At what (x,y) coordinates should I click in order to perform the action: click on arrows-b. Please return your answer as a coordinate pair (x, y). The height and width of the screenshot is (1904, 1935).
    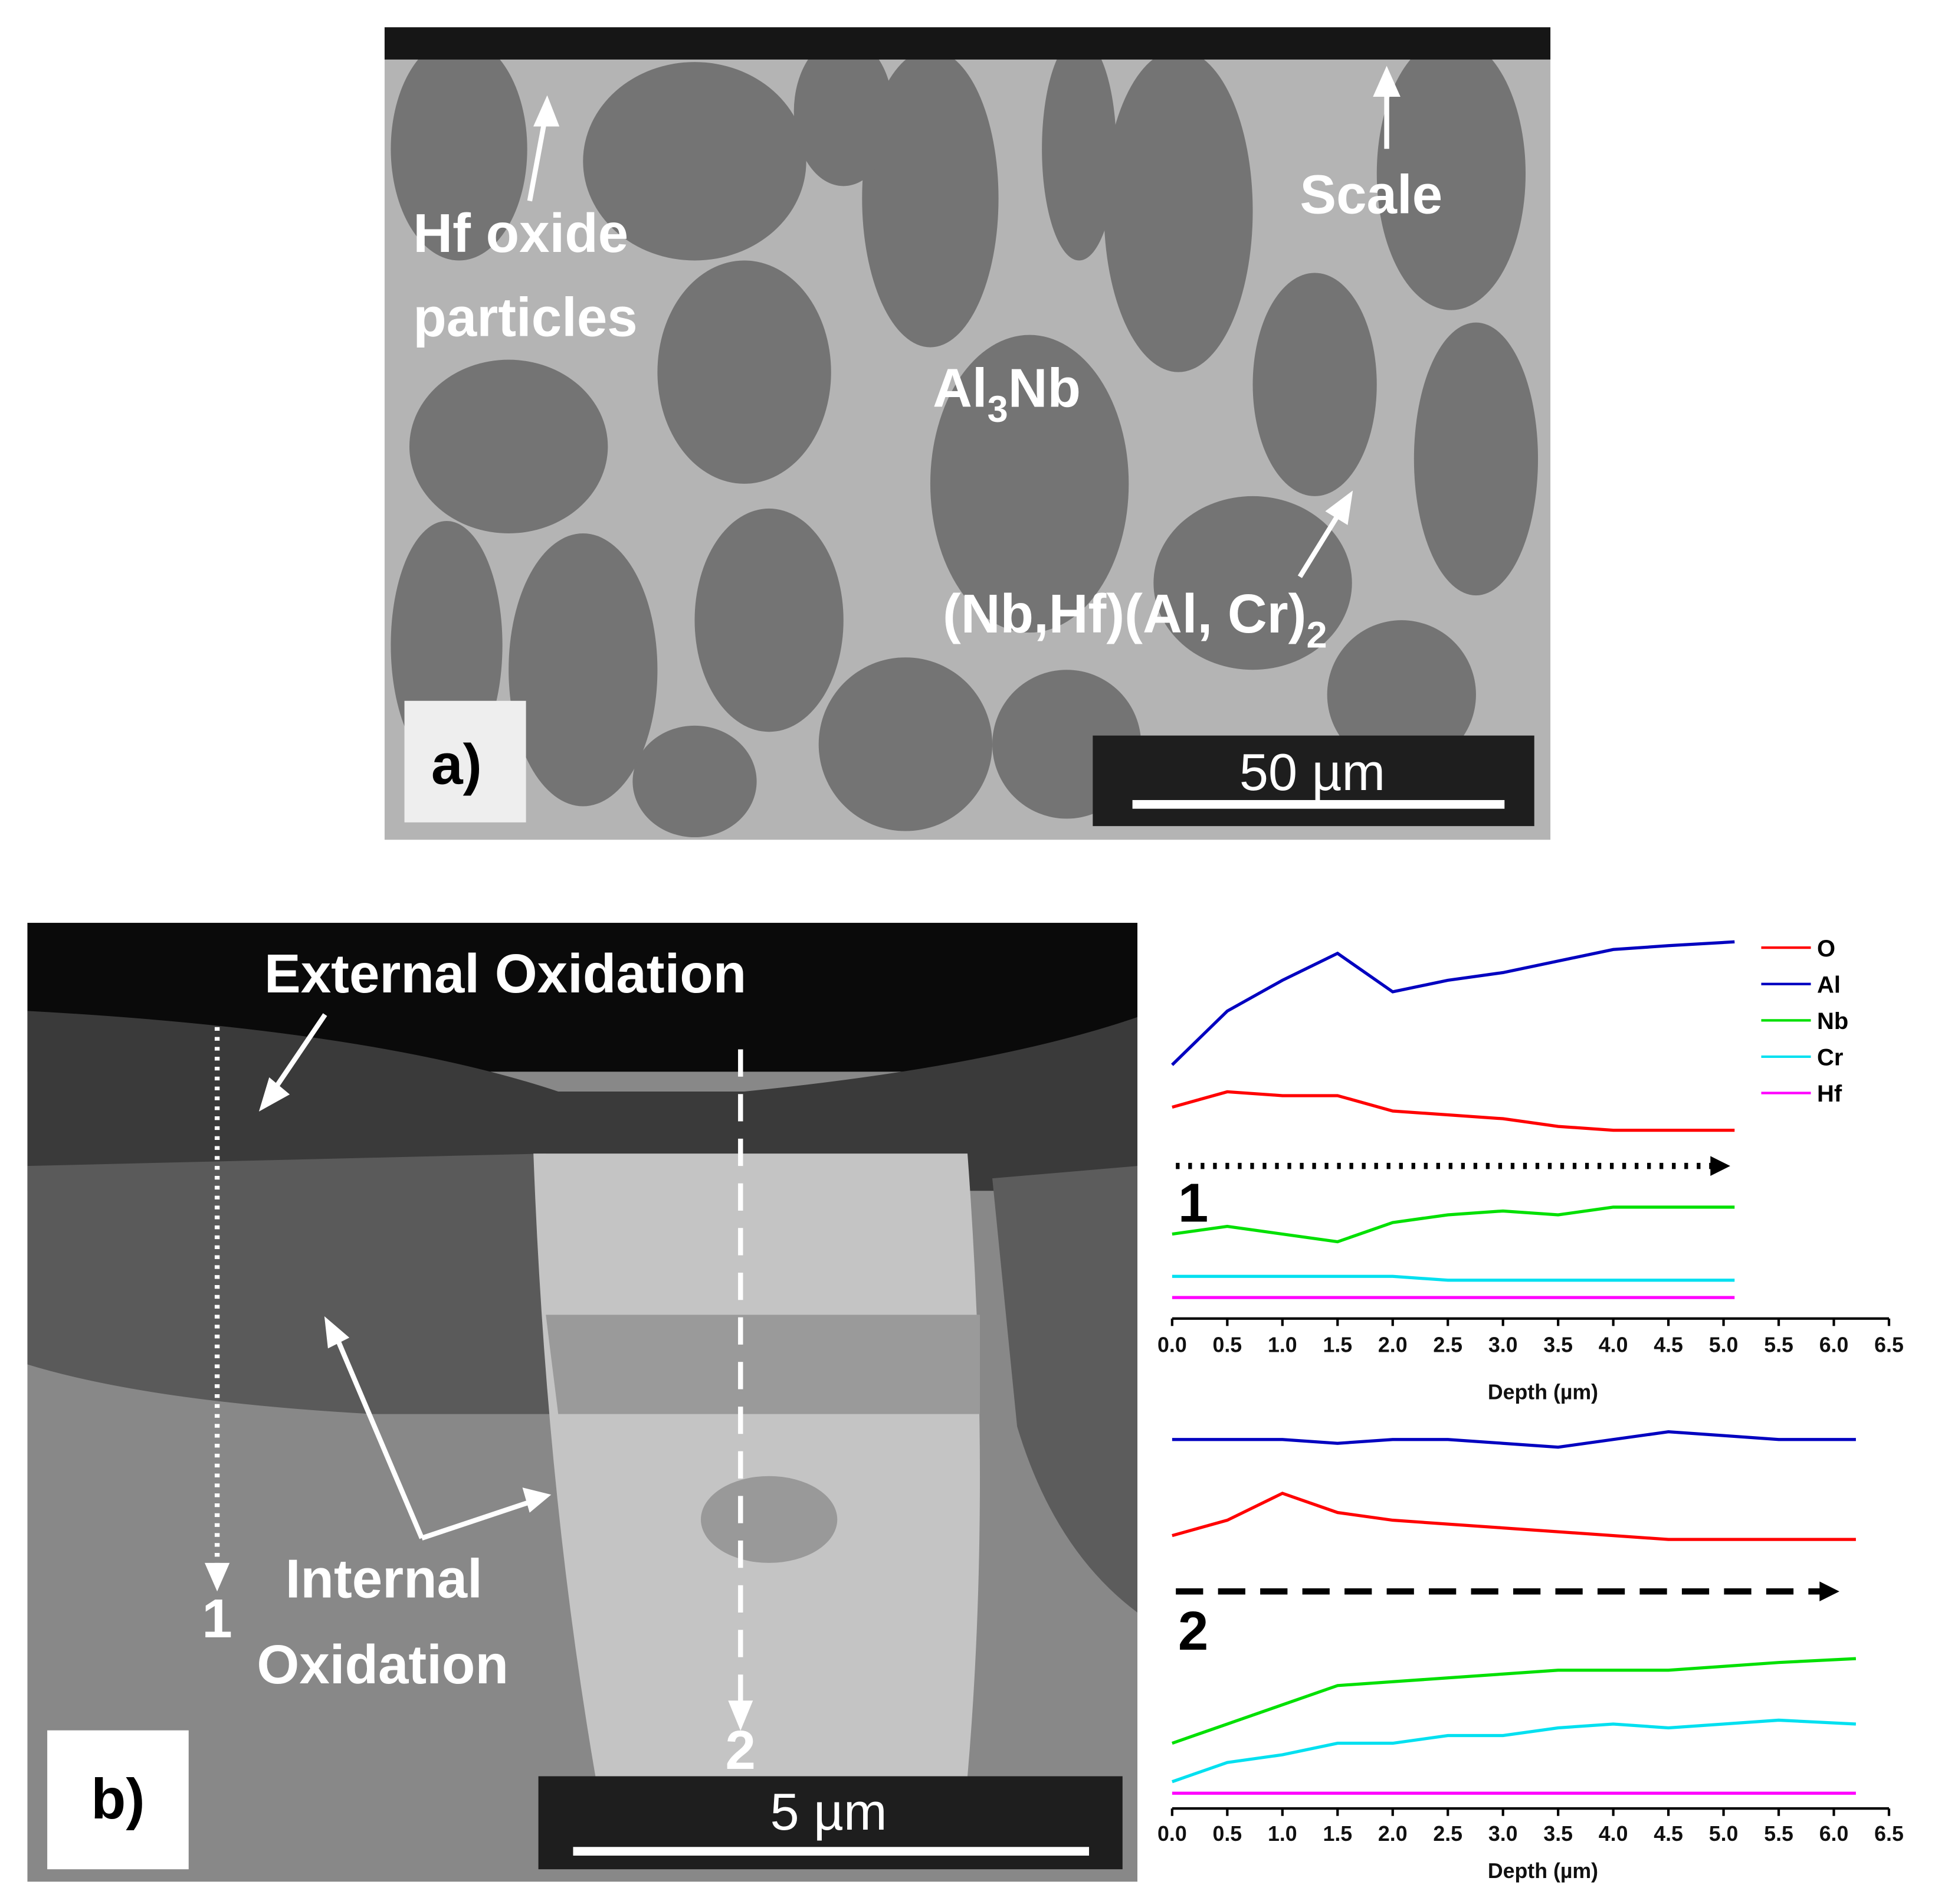
    Looking at the image, I should click on (478, 1372).